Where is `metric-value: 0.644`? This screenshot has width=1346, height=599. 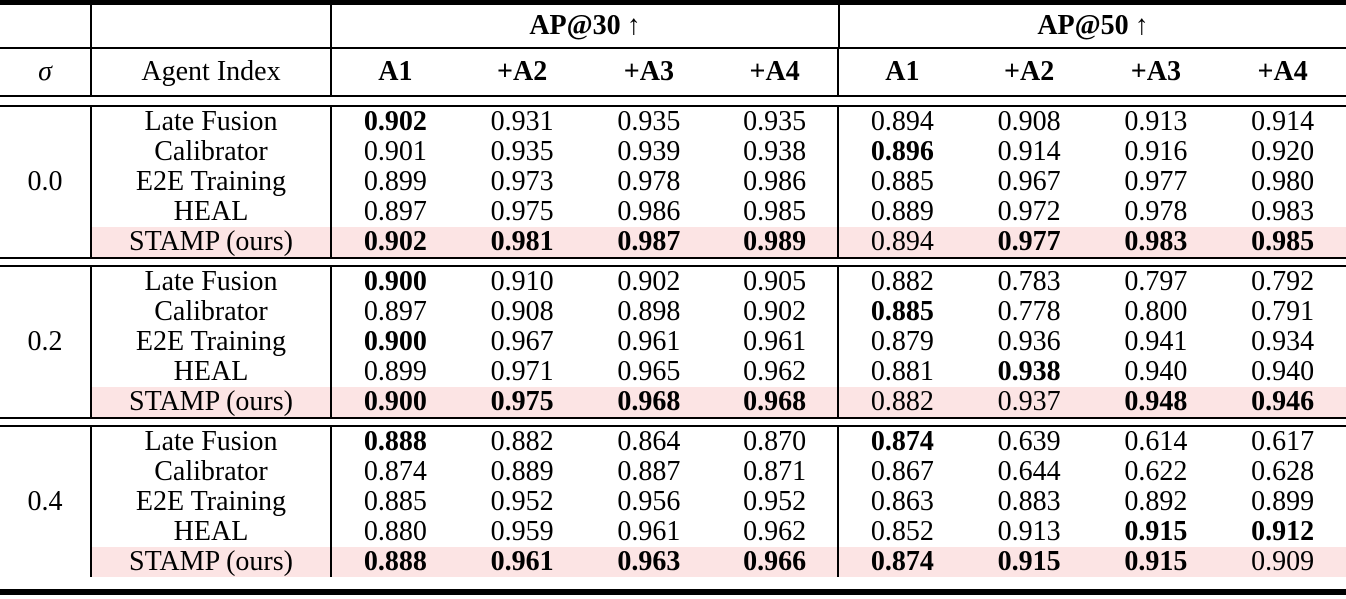 metric-value: 0.644 is located at coordinates (1029, 471).